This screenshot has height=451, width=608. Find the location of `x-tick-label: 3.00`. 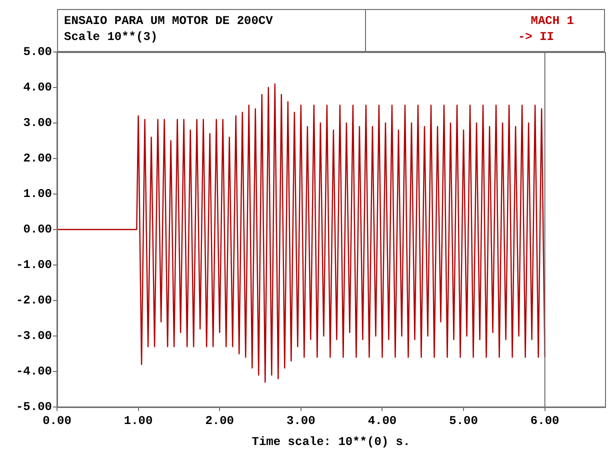

x-tick-label: 3.00 is located at coordinates (301, 421).